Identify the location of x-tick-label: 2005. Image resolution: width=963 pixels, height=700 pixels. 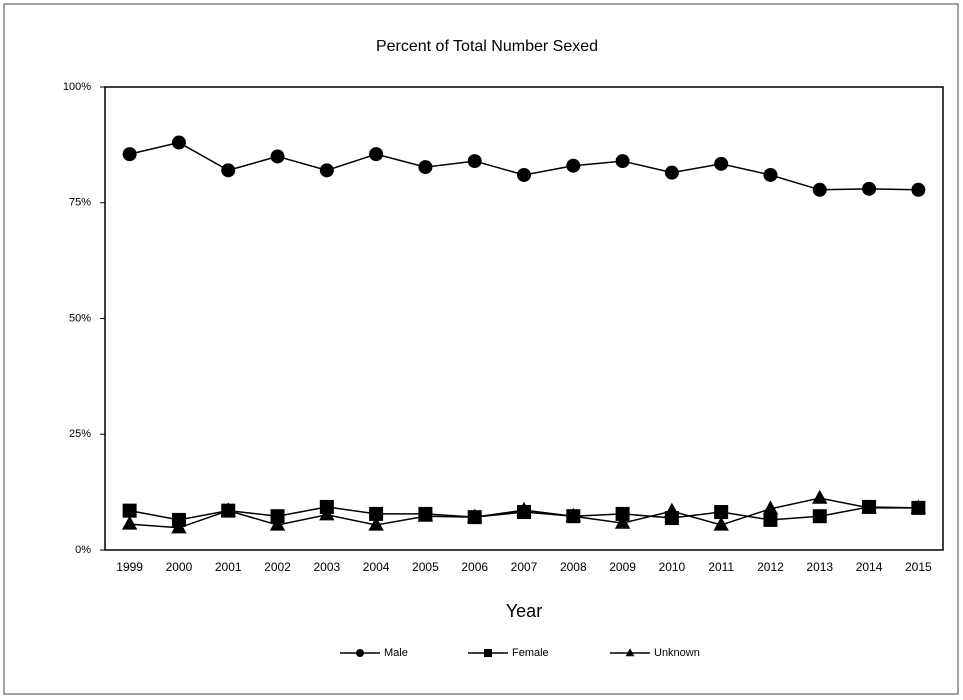
(425, 567).